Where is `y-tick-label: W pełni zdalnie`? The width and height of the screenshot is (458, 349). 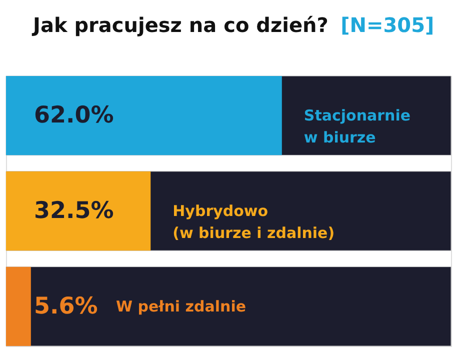 y-tick-label: W pełni zdalnie is located at coordinates (181, 306).